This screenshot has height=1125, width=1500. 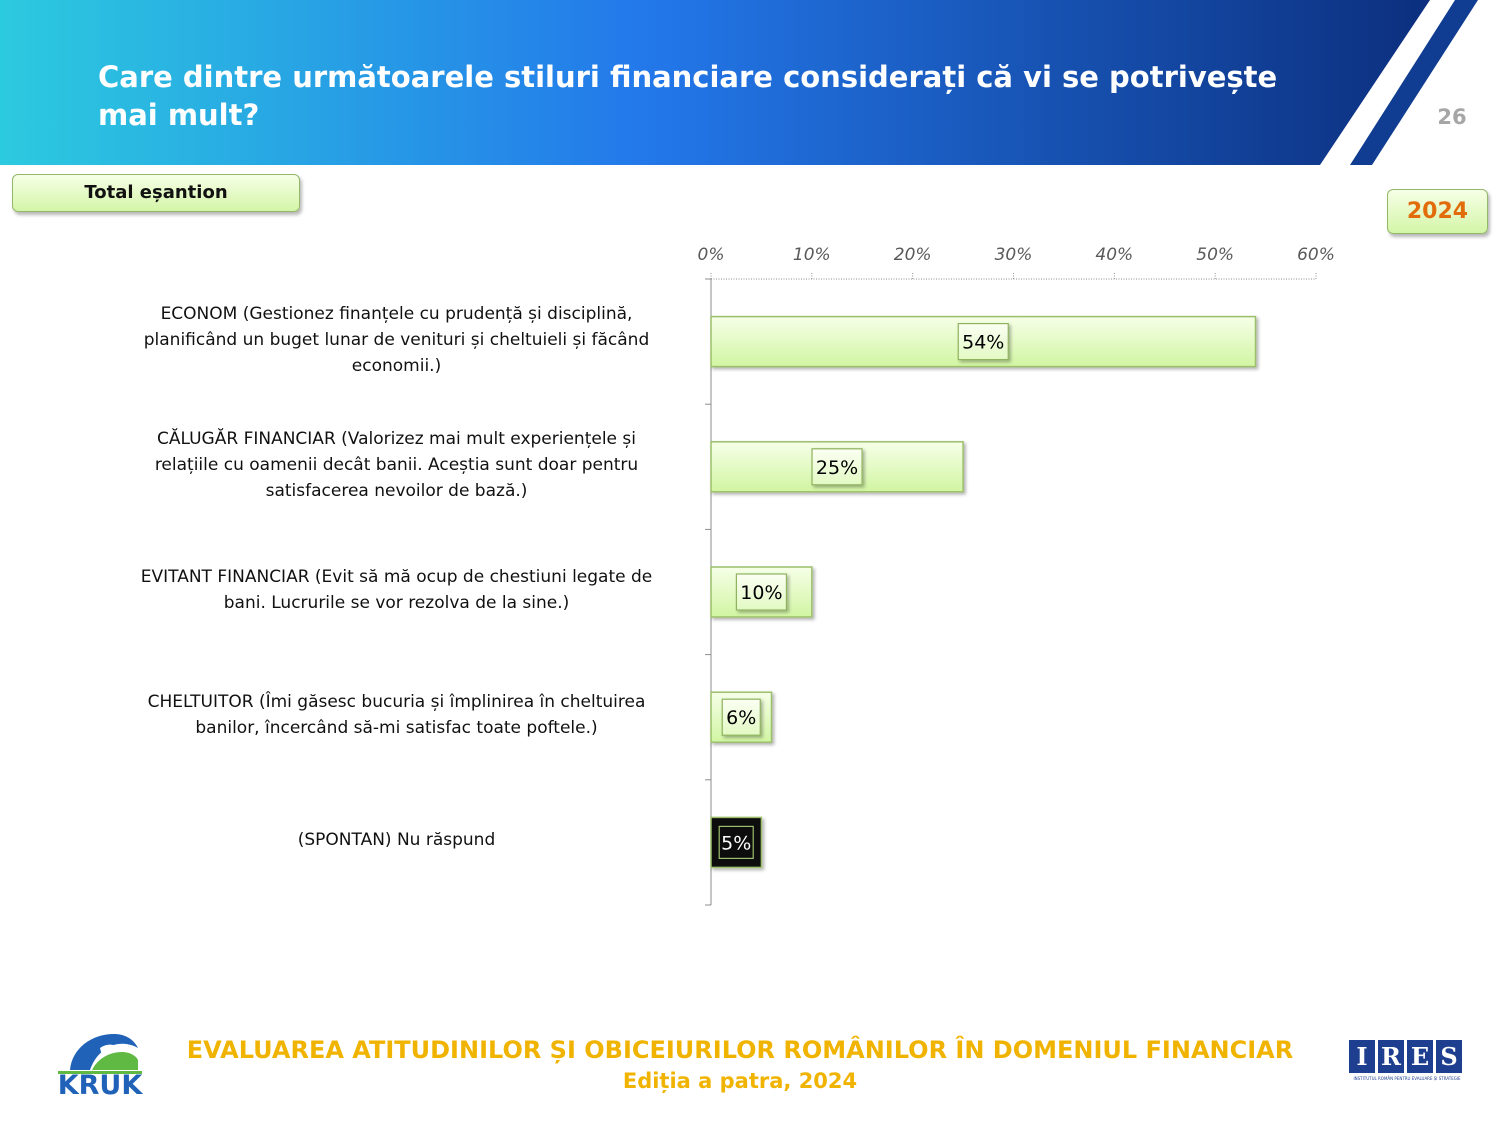 I want to click on category-label: (SPONTAN) Nu răspund, so click(x=396, y=840).